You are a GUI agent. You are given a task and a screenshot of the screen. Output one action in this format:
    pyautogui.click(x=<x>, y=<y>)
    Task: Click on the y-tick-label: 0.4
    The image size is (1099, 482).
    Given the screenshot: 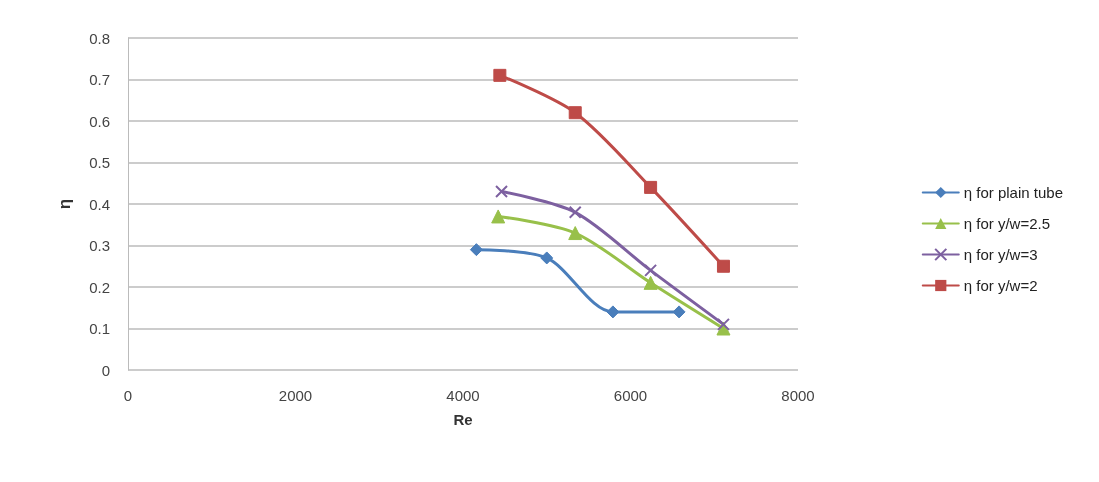 What is the action you would take?
    pyautogui.click(x=99, y=204)
    